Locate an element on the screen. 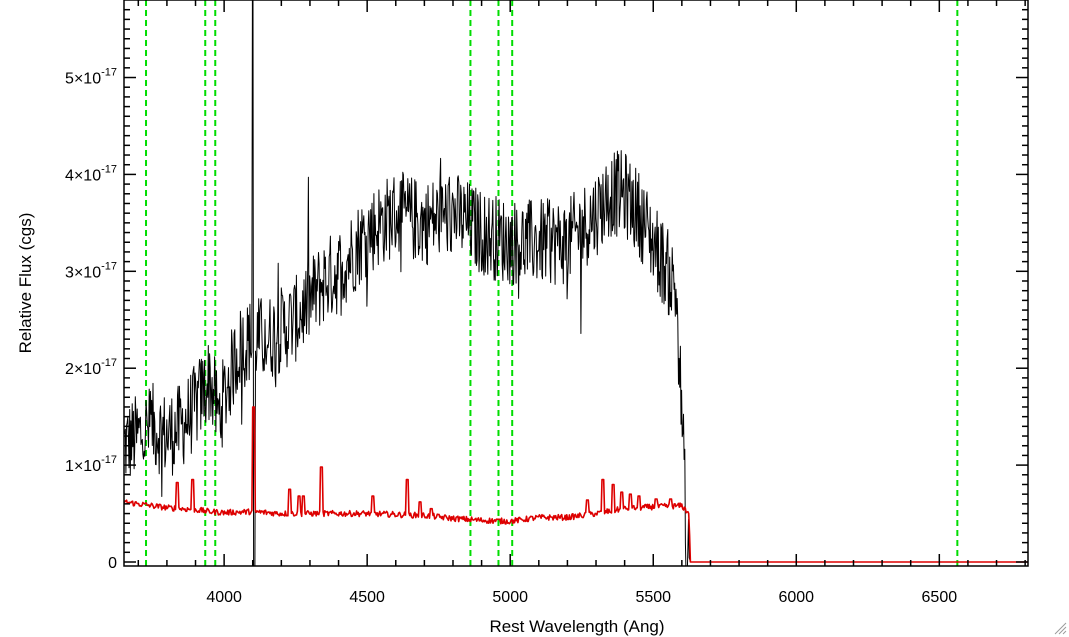 Image resolution: width=1069 pixels, height=637 pixels. y-tick-label-2: 2×10⁻¹⁷ is located at coordinates (91, 367).